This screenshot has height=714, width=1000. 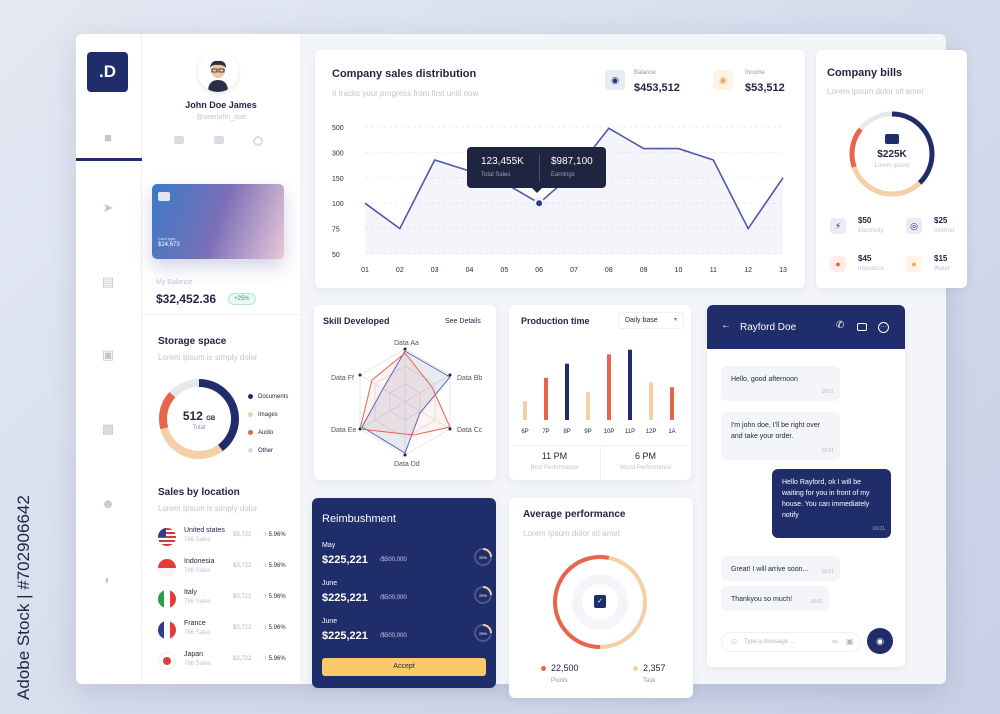 I want to click on drop-icon: ●, so click(x=914, y=264).